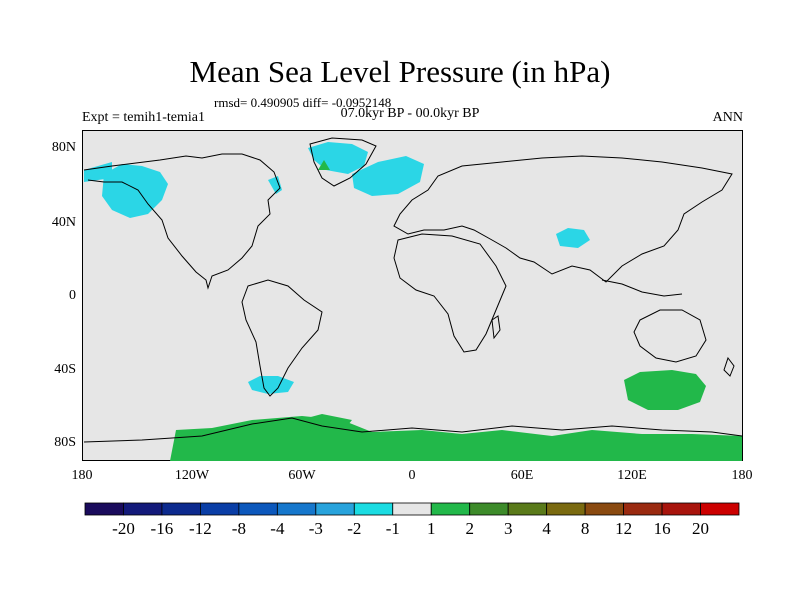  Describe the element at coordinates (65, 369) in the screenshot. I see `lat-label-40s: 40S` at that location.